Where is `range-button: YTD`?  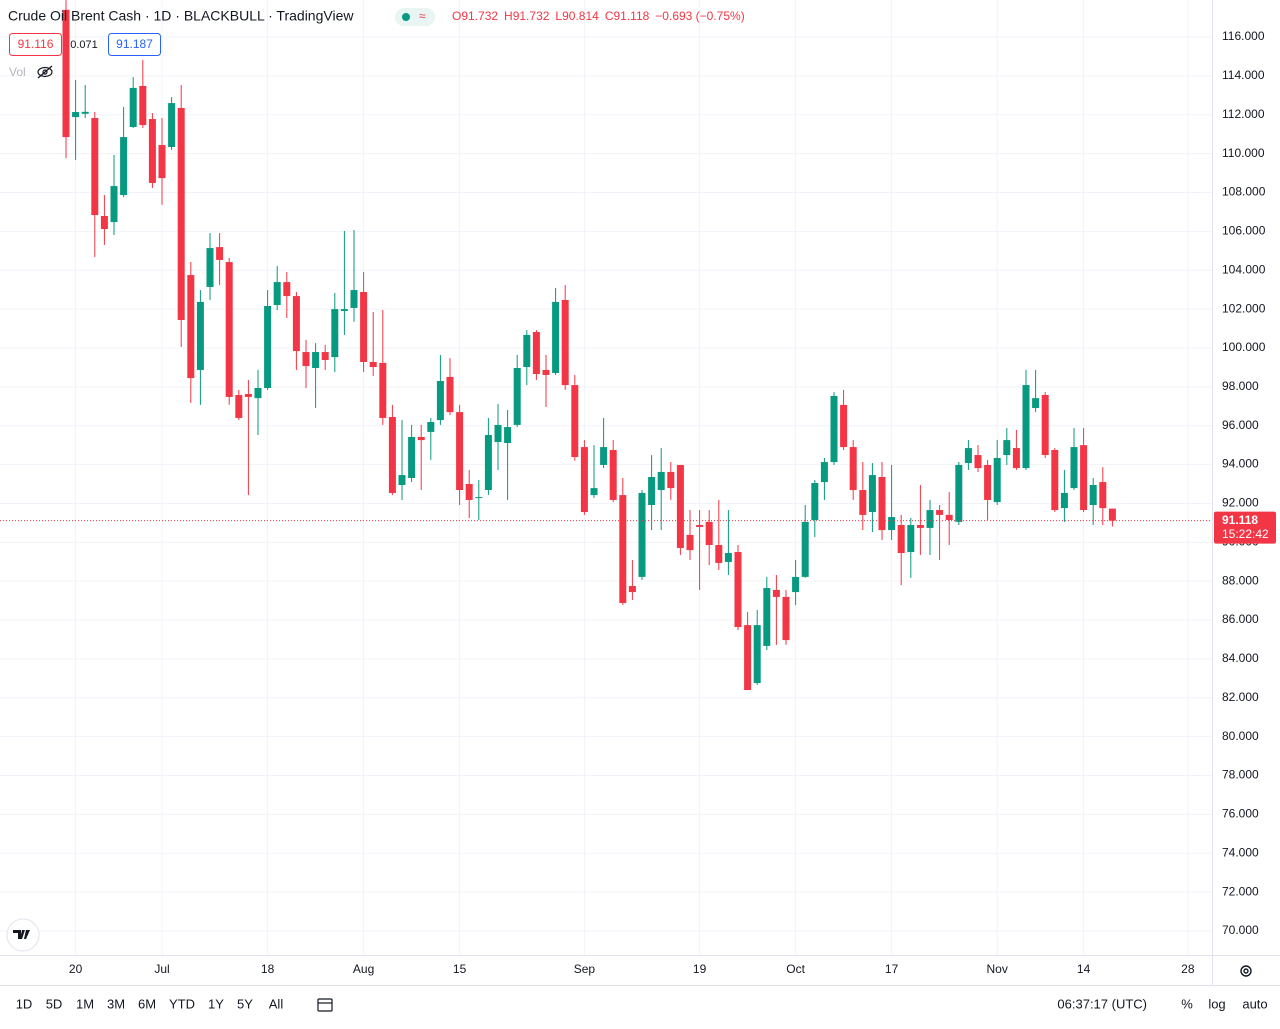 range-button: YTD is located at coordinates (182, 1003).